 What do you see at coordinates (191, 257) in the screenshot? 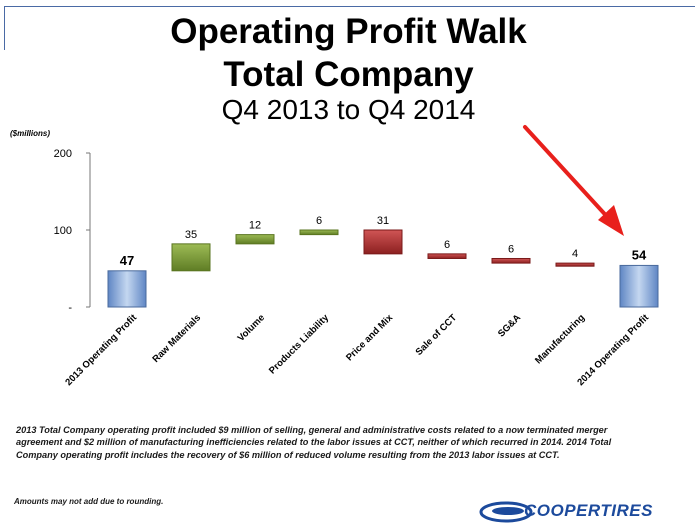
I see `bar-raw-materials` at bounding box center [191, 257].